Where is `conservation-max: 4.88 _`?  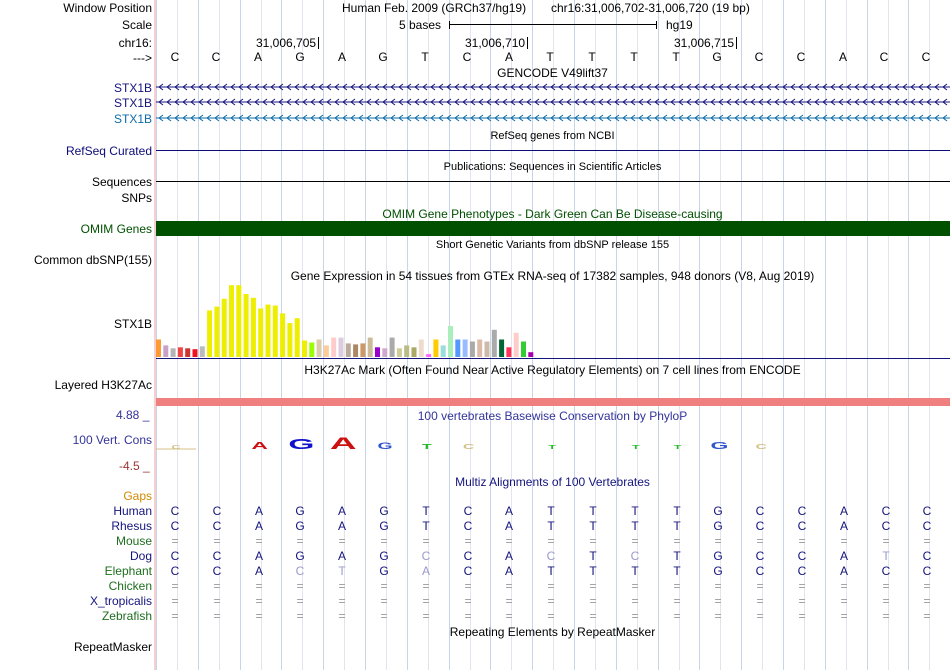
conservation-max: 4.88 _ is located at coordinates (133, 415).